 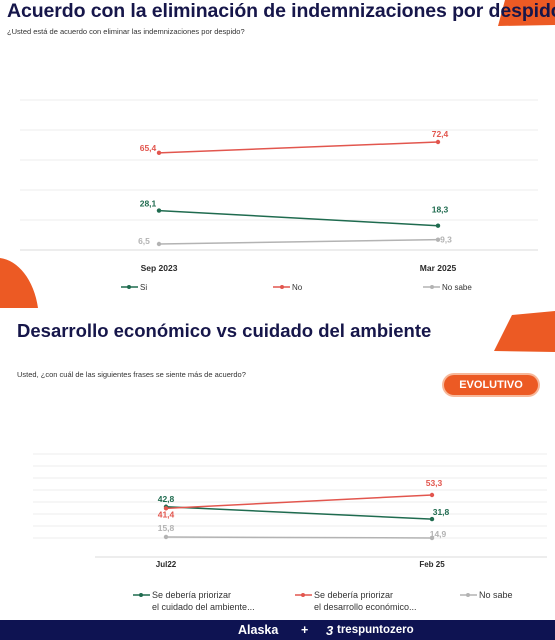 What do you see at coordinates (148, 204) in the screenshot?
I see `chart1-series-0-label-0: 28,1` at bounding box center [148, 204].